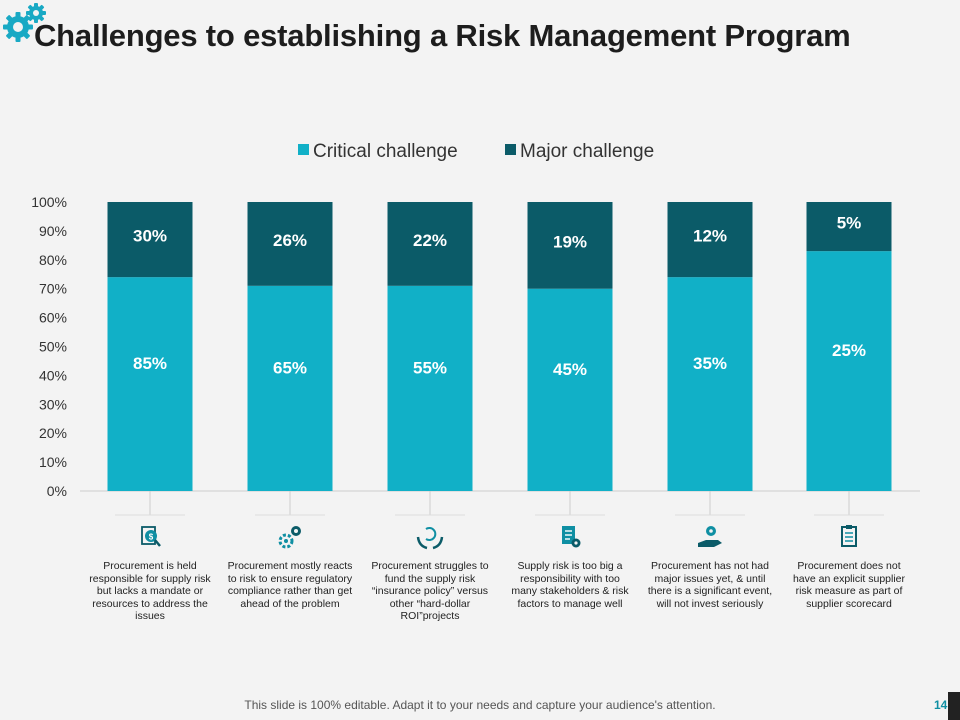  I want to click on page-corner-mark, so click(954, 706).